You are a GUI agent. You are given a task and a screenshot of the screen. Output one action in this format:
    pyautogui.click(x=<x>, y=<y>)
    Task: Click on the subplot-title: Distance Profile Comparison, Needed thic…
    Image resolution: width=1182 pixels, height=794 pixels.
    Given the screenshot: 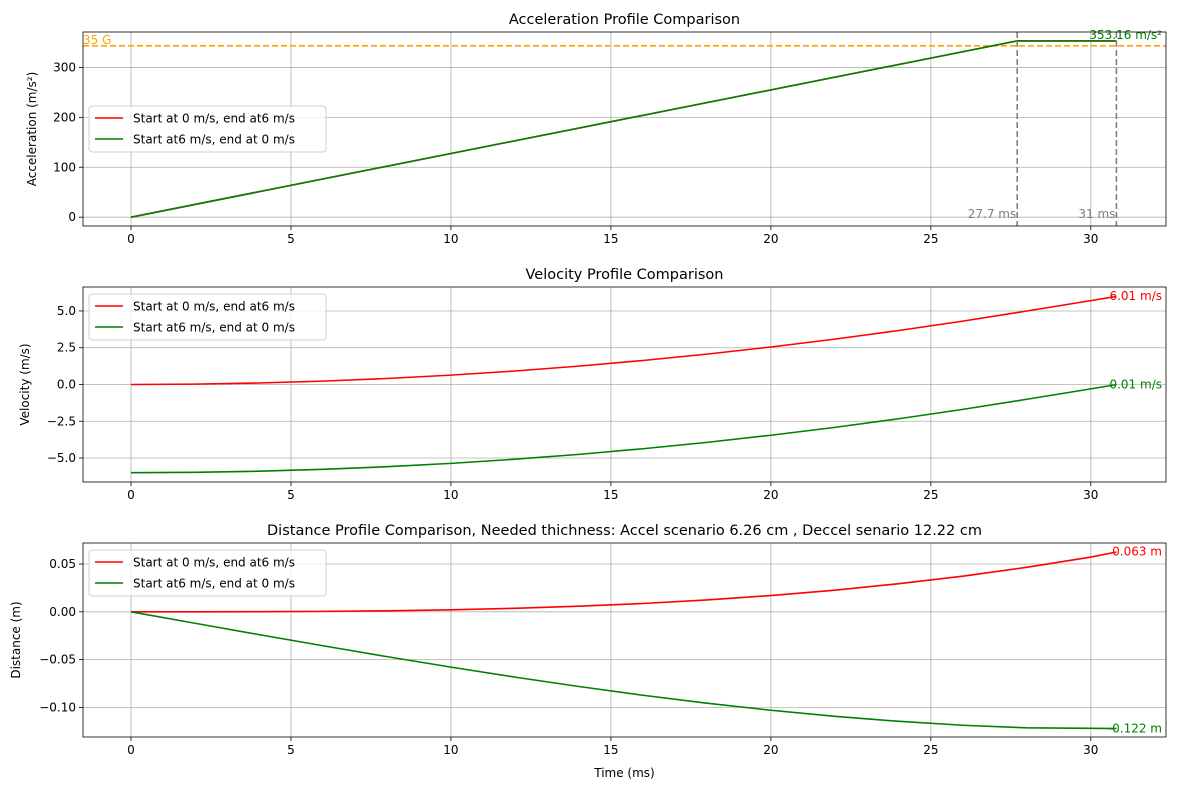 What is the action you would take?
    pyautogui.click(x=624, y=531)
    